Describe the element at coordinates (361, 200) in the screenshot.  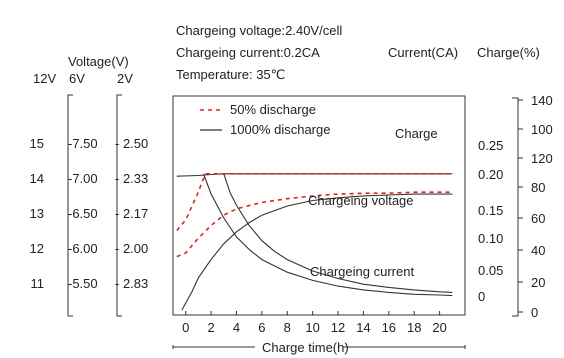
I see `curve-label-voltage: Chargeing voltage` at that location.